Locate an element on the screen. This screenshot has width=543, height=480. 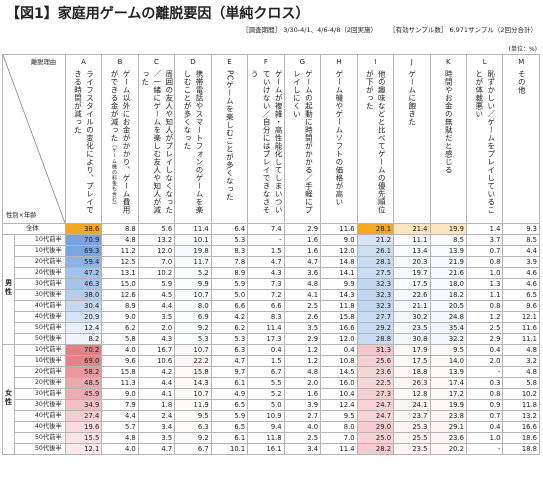
corner-top-label: 離脱理由 is located at coordinates (44, 62).